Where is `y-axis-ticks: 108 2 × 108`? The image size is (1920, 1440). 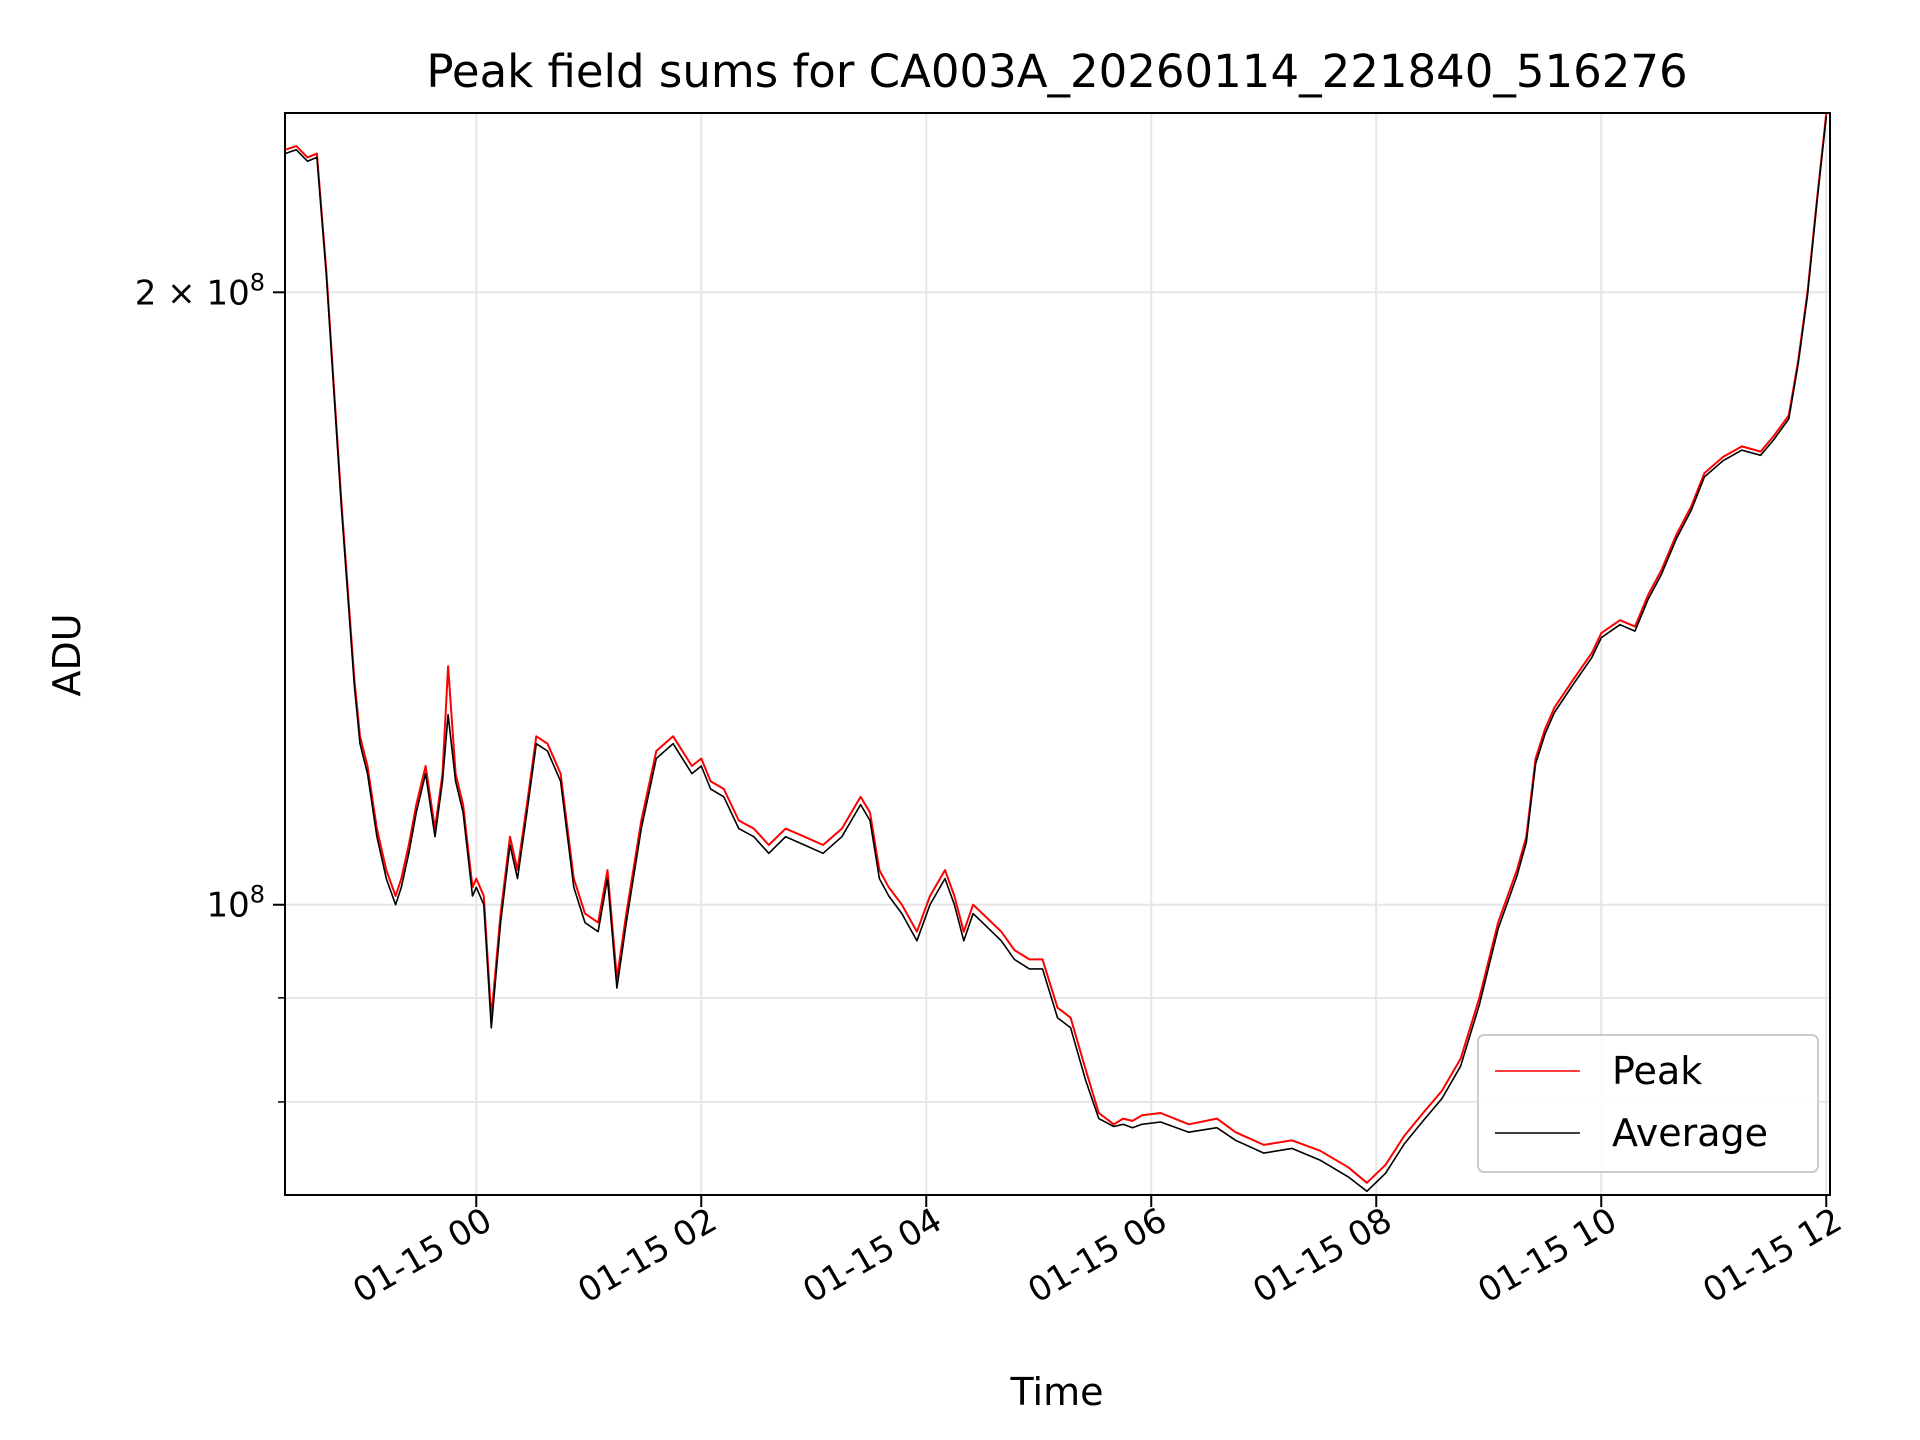 y-axis-ticks: 108 2 × 108 is located at coordinates (210, 685).